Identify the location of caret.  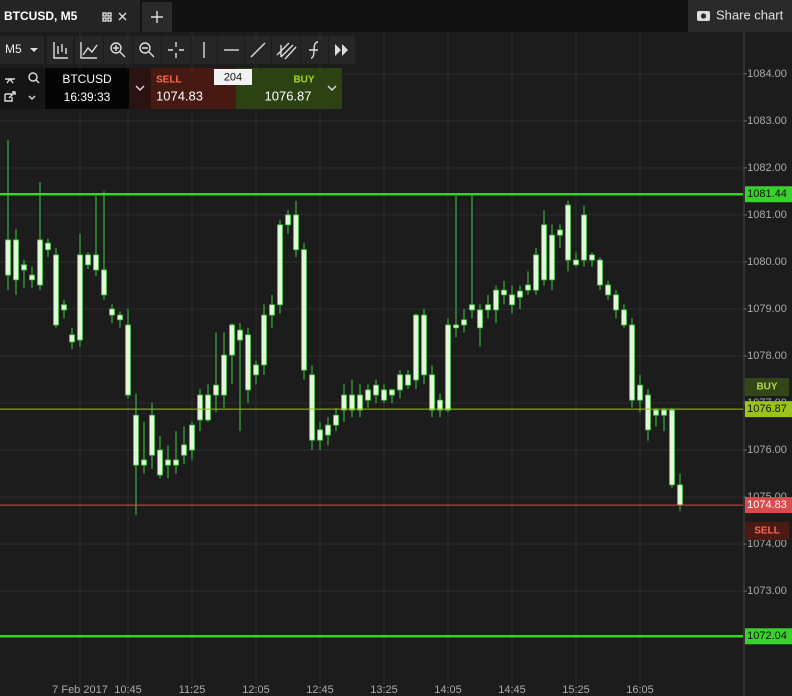
(34, 50).